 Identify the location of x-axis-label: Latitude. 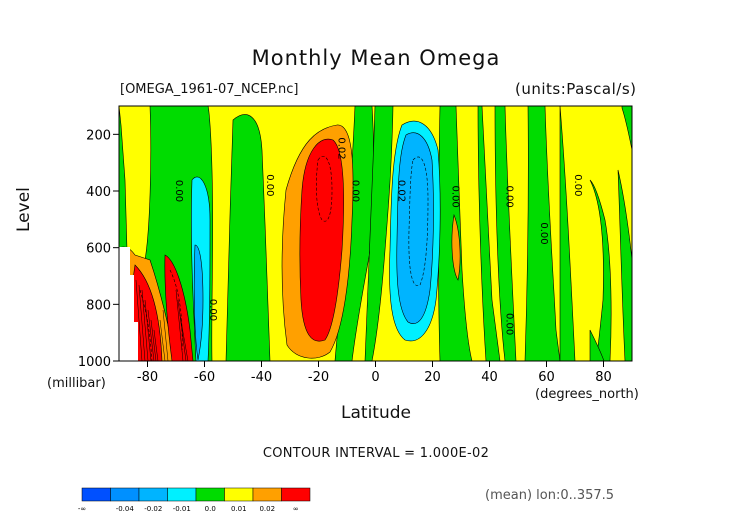
(376, 413).